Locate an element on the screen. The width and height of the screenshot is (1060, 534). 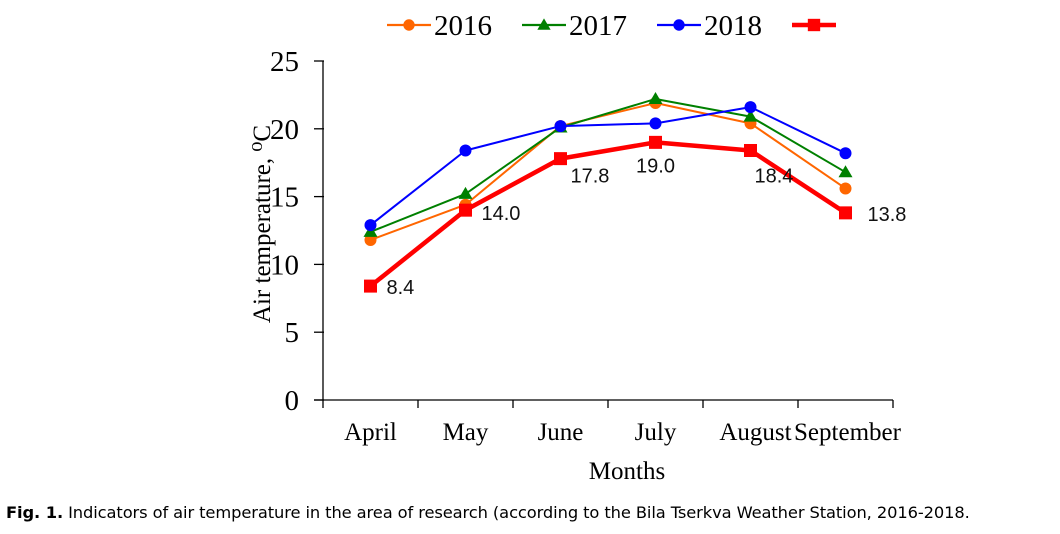
data-label: 8.4 is located at coordinates (401, 288).